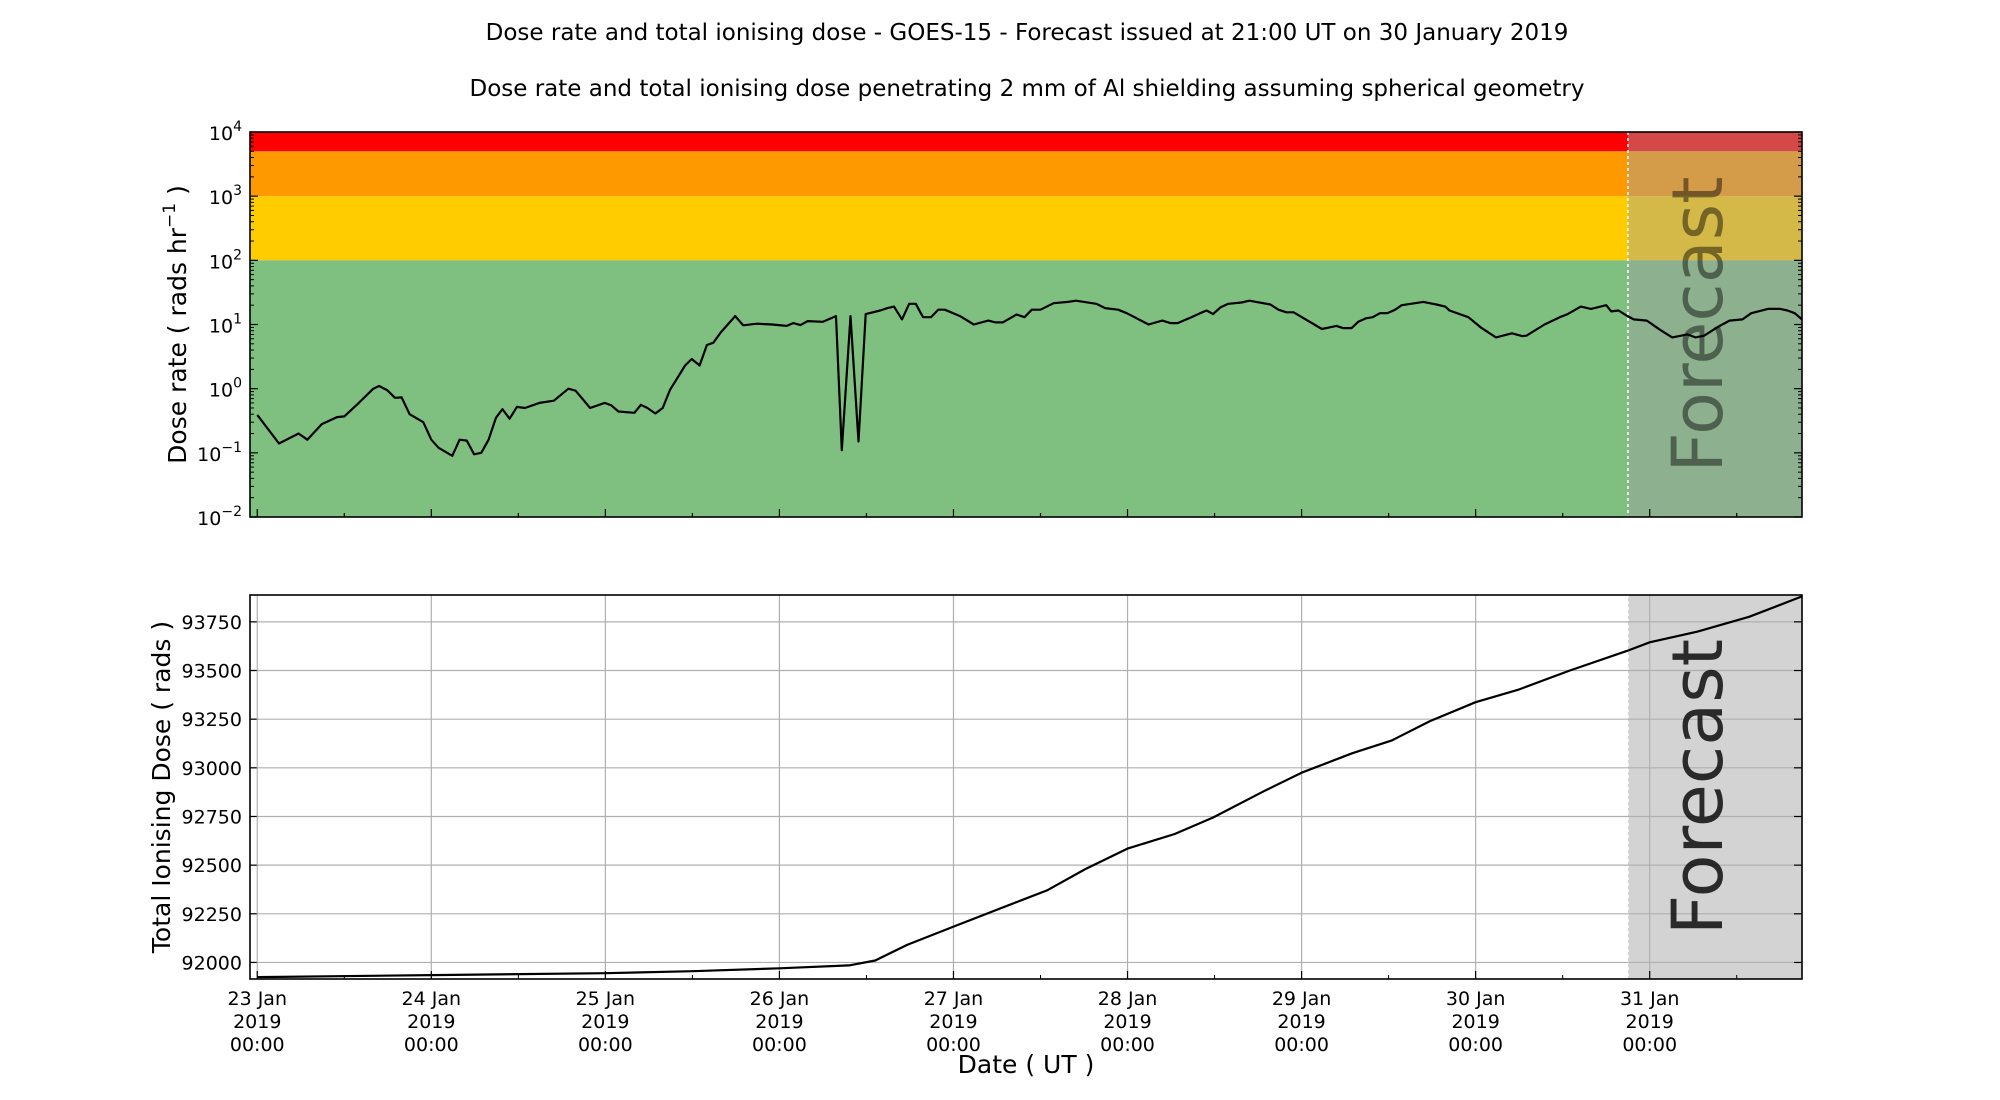 The height and width of the screenshot is (1100, 2000). Describe the element at coordinates (212, 817) in the screenshot. I see `y-tick-label: 92750` at that location.